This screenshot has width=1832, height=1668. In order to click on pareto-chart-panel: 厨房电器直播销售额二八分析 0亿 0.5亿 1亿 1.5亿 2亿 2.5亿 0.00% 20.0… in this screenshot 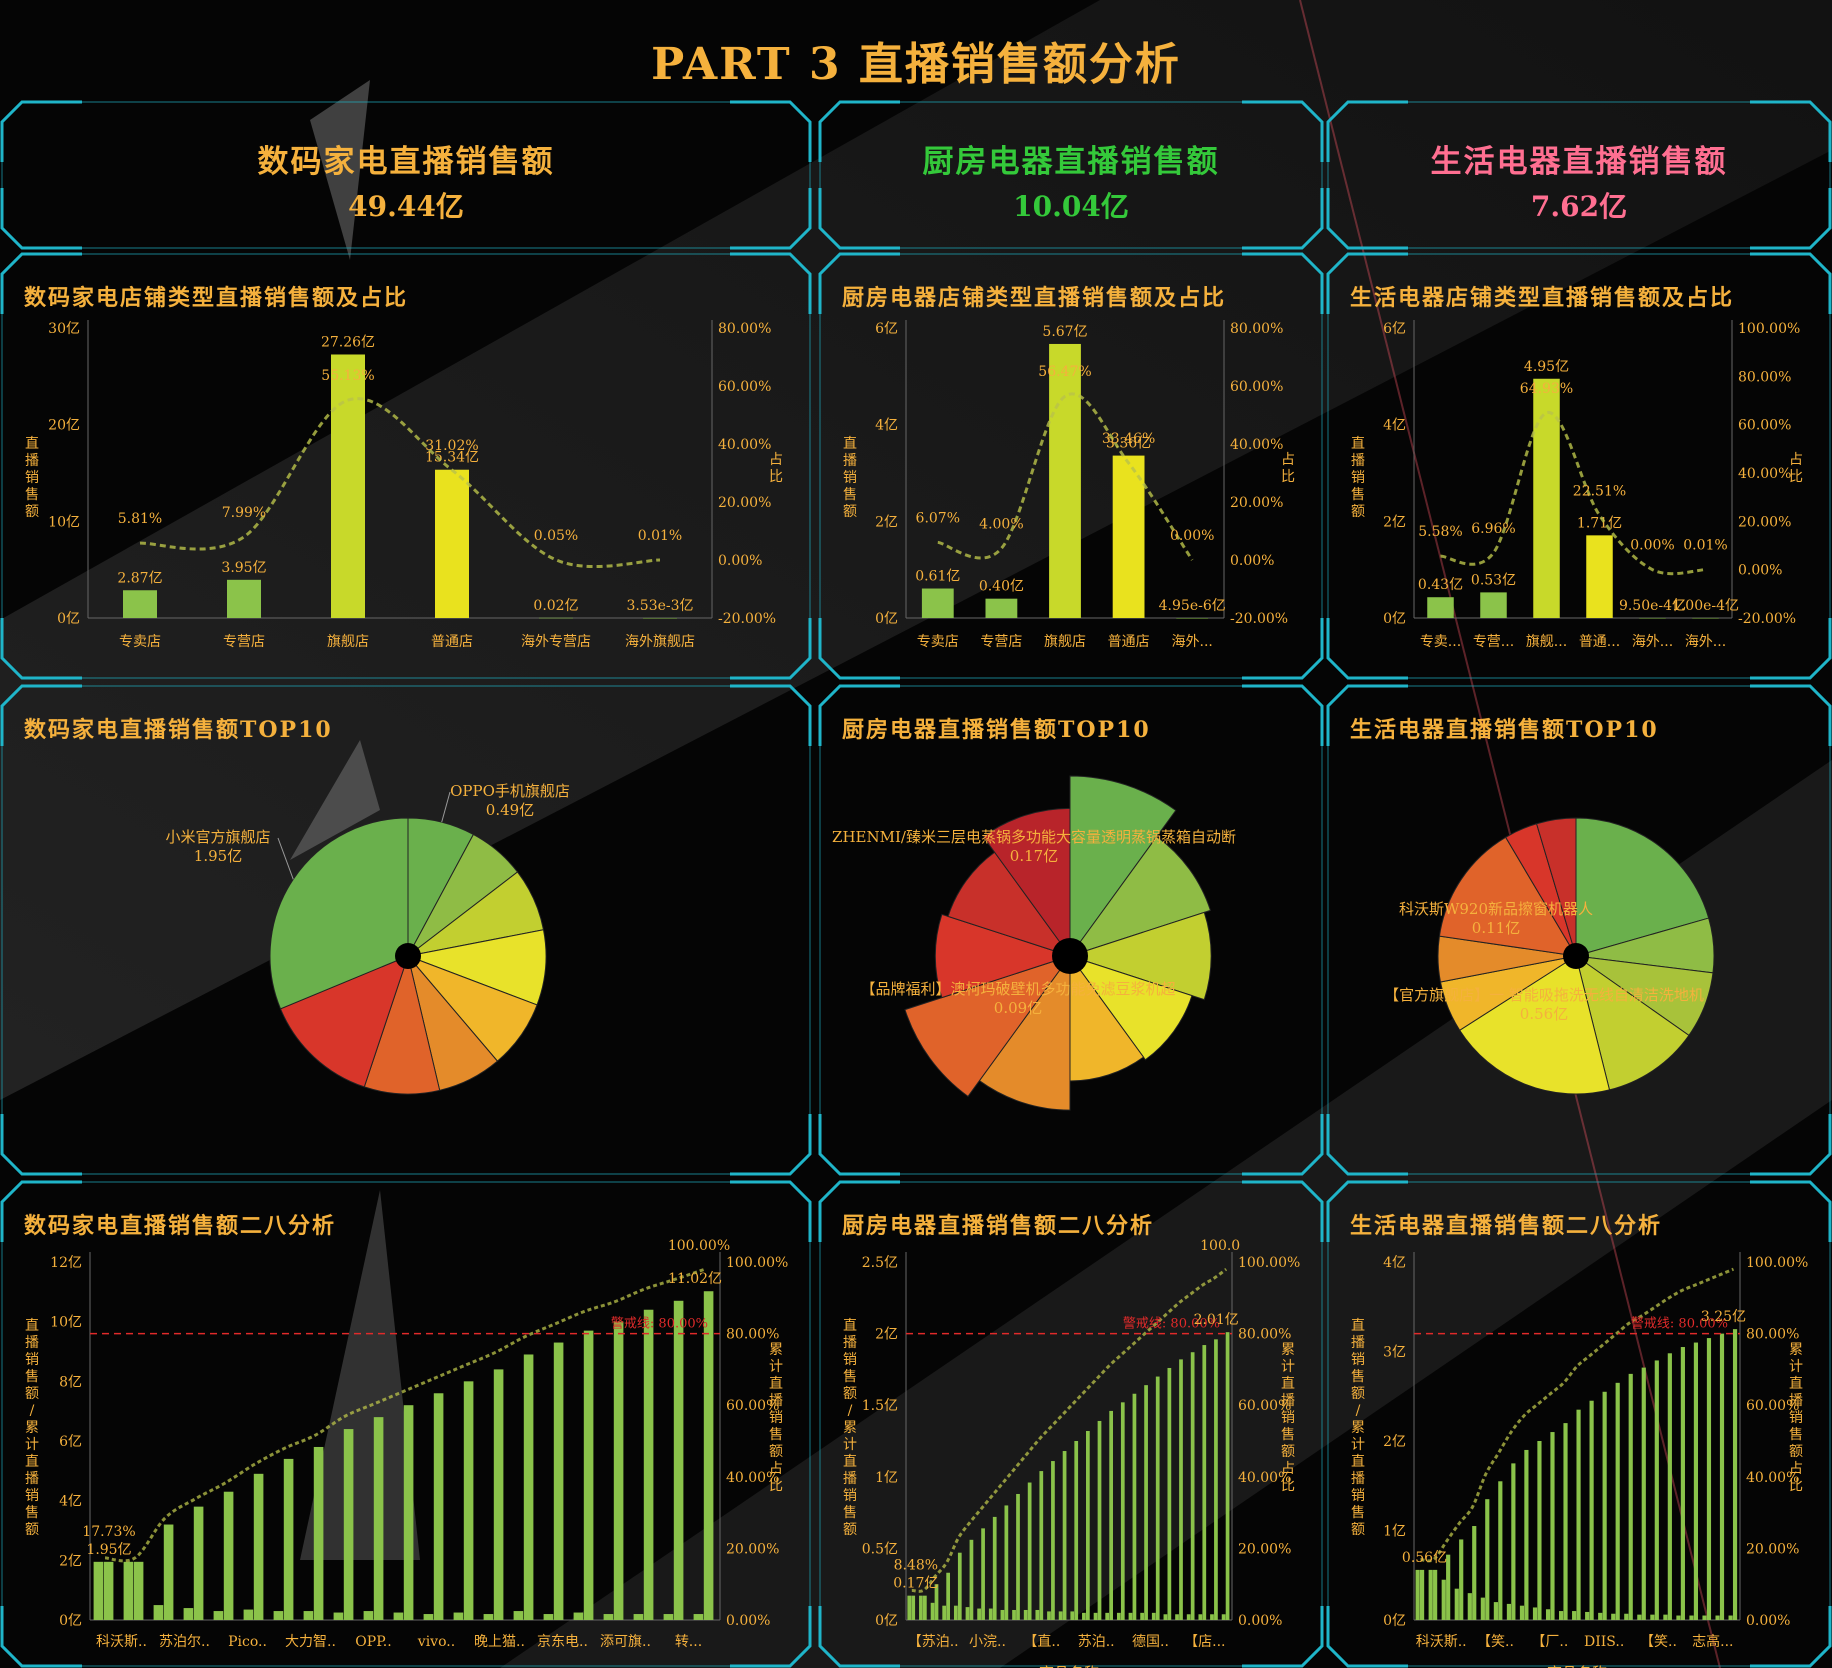, I will do `click(1071, 1424)`.